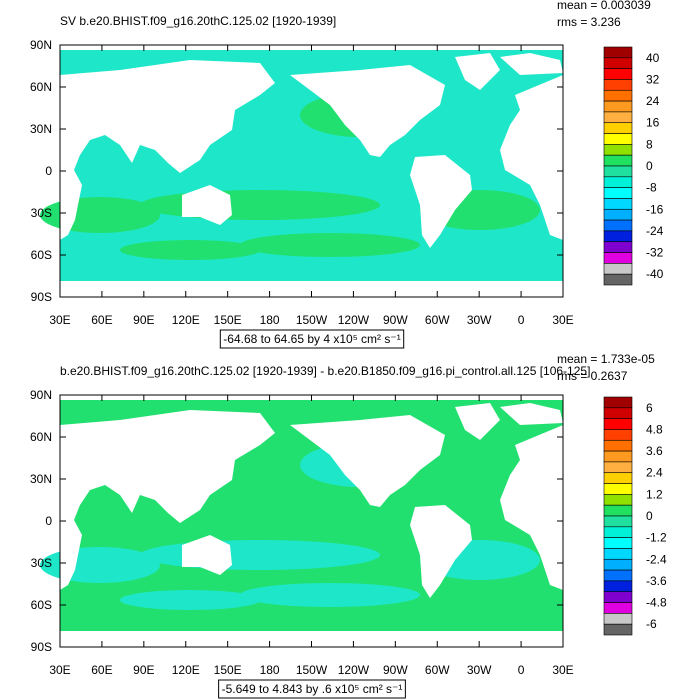 The width and height of the screenshot is (700, 700). I want to click on lon-label: 90W, so click(395, 320).